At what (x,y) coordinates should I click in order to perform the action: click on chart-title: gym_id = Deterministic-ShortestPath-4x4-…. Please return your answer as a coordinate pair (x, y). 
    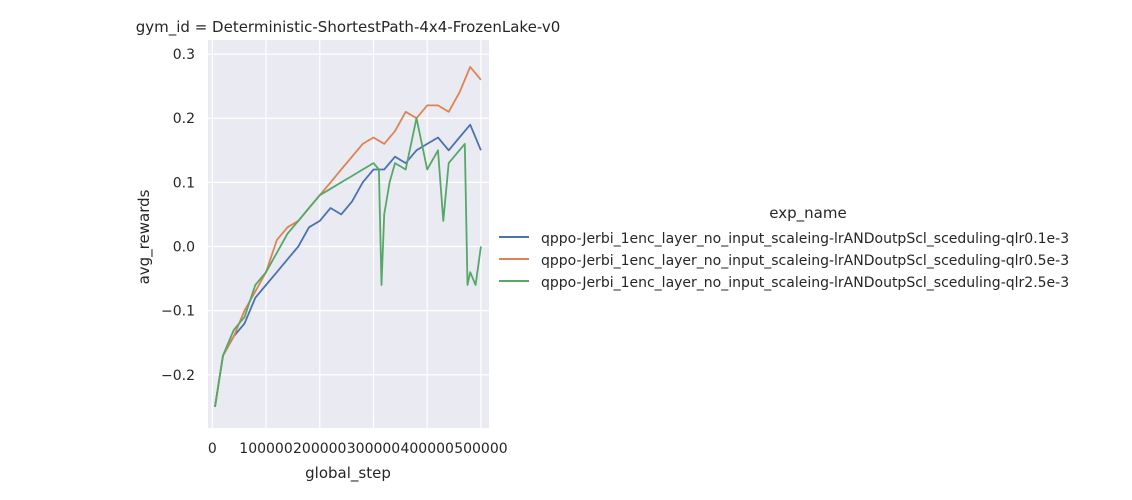
    Looking at the image, I should click on (348, 27).